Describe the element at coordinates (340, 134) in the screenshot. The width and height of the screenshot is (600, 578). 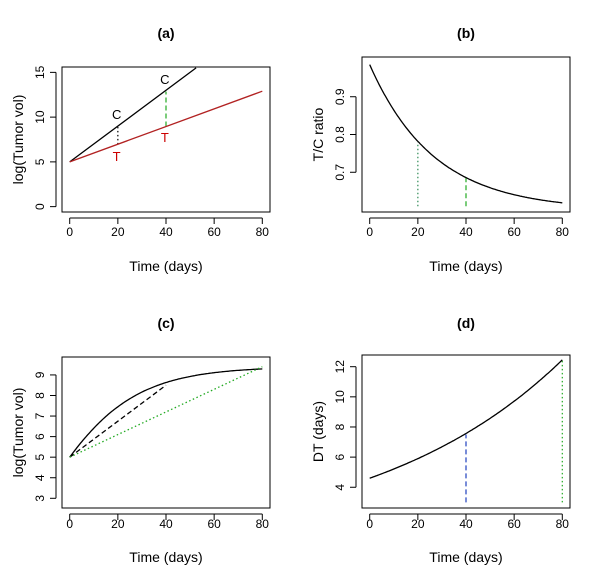
I see `y-tick-label: 0.8` at that location.